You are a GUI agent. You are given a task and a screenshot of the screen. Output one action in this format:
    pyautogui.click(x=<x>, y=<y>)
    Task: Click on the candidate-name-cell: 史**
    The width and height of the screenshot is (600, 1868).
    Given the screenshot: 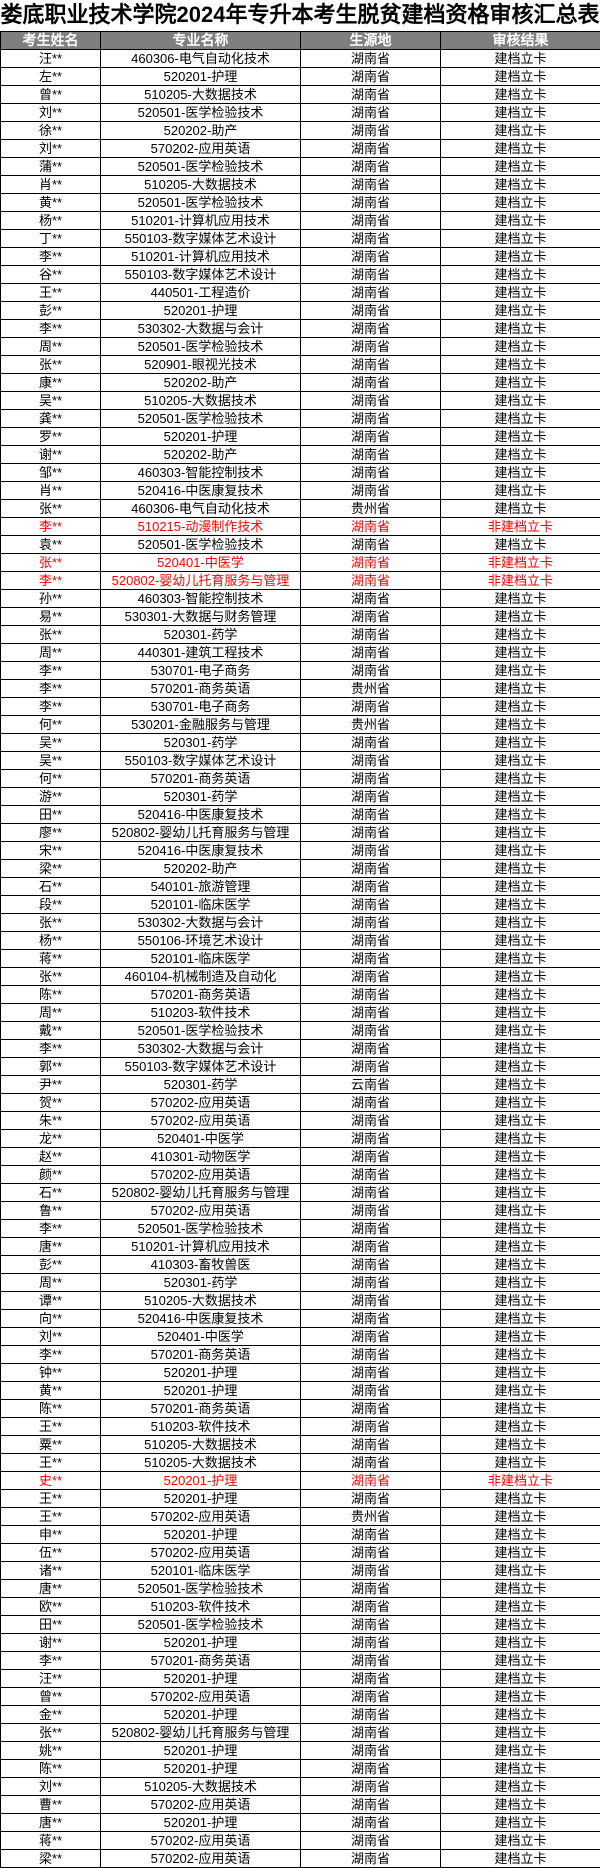 What is the action you would take?
    pyautogui.click(x=51, y=1481)
    